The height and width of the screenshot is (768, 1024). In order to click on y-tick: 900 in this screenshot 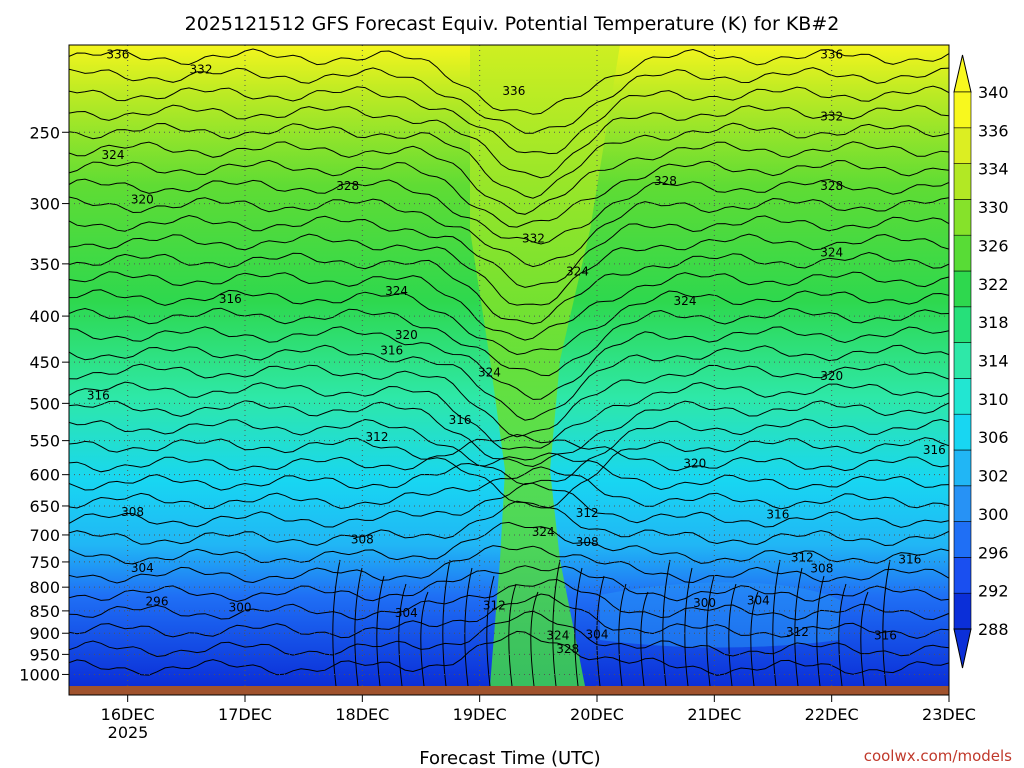, I will do `click(49, 633)`.